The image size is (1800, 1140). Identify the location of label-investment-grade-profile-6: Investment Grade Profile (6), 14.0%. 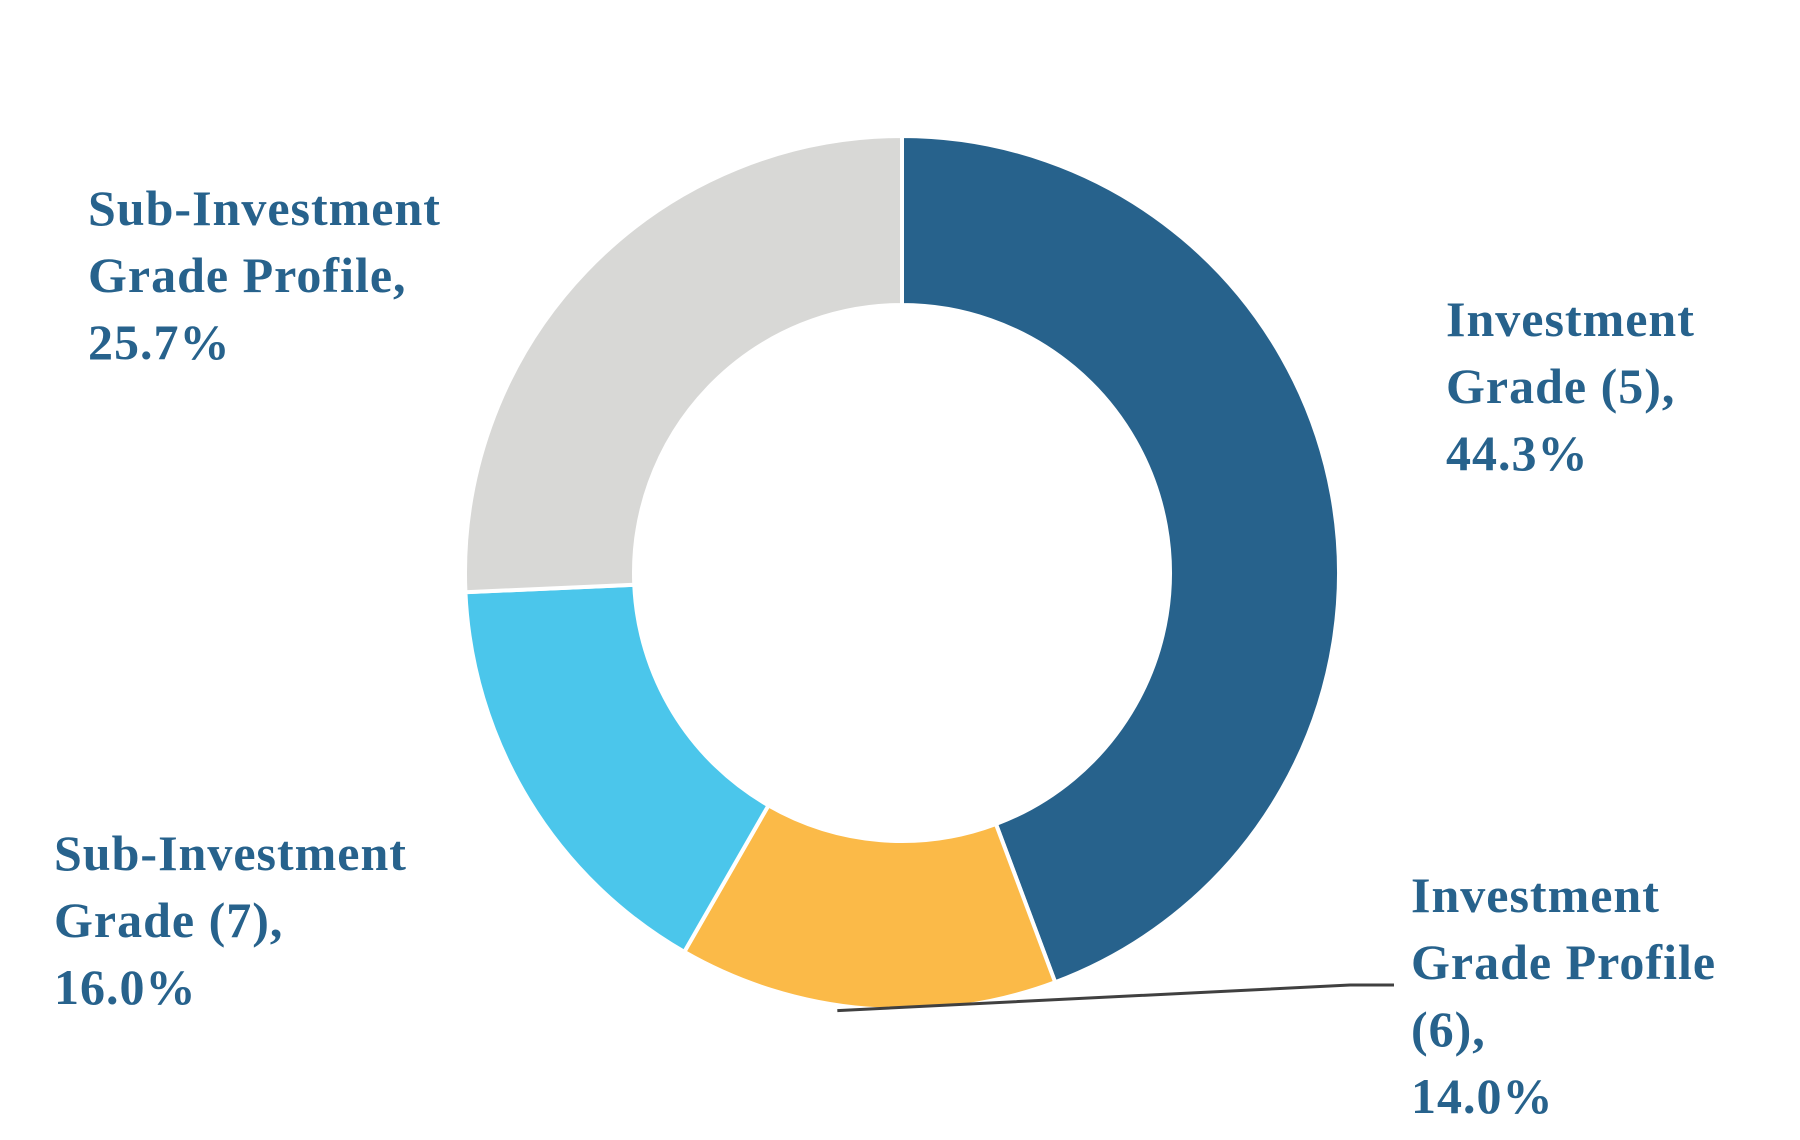
(1563, 995).